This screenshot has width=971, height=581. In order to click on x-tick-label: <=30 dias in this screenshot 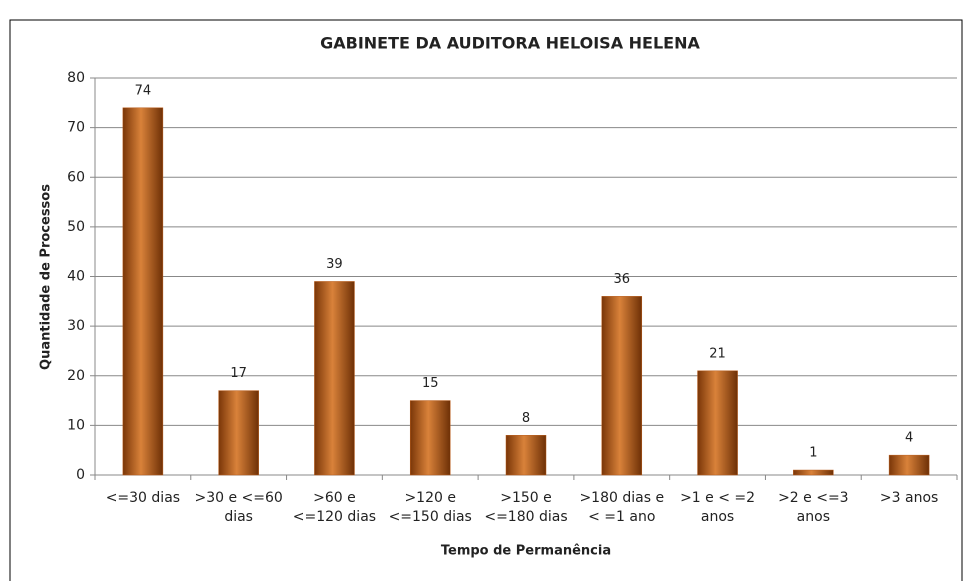, I will do `click(143, 498)`.